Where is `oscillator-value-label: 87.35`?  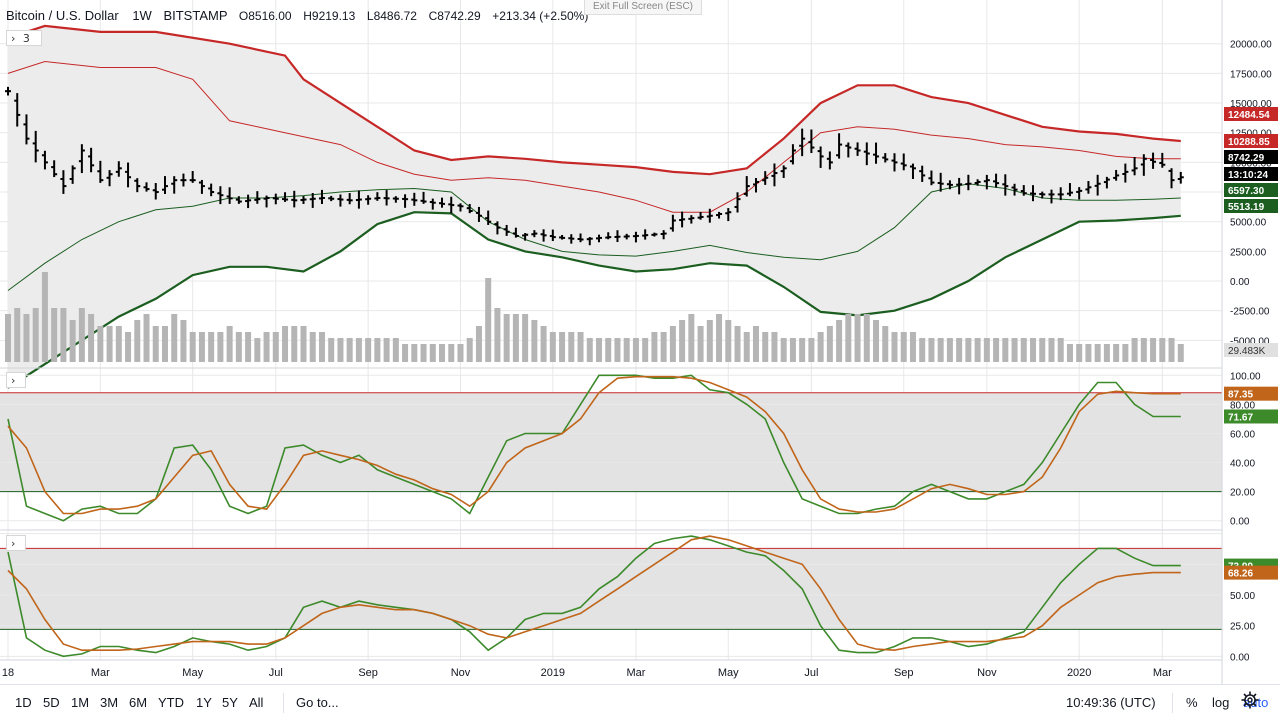
oscillator-value-label: 87.35 is located at coordinates (1240, 395).